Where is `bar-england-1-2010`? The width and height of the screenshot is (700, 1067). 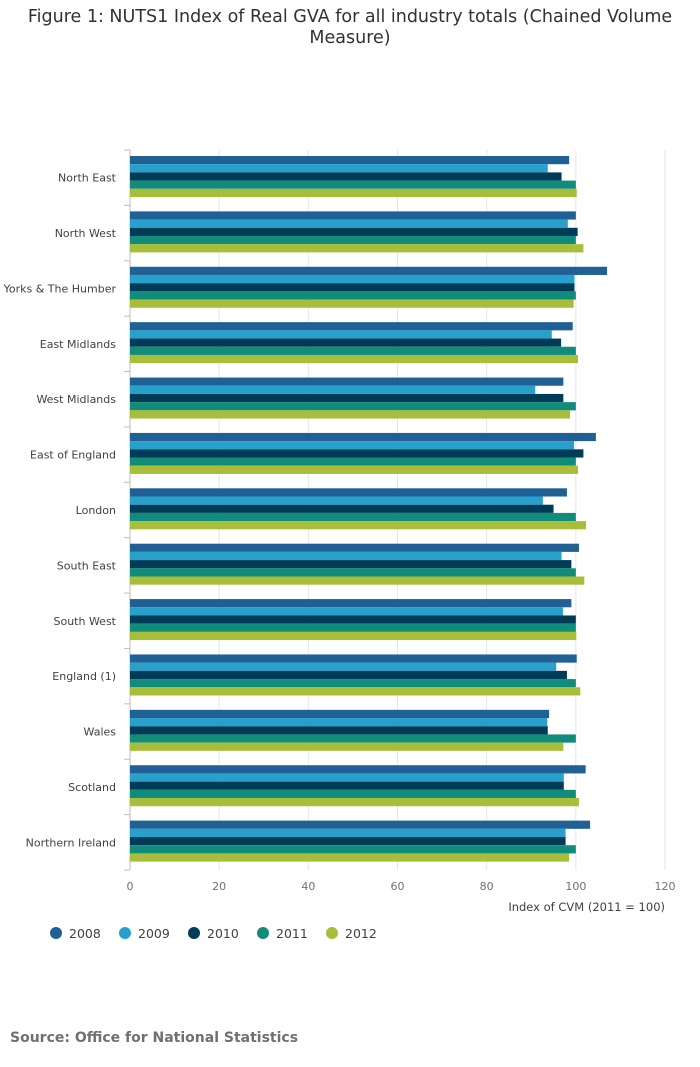 bar-england-1-2010 is located at coordinates (348, 675).